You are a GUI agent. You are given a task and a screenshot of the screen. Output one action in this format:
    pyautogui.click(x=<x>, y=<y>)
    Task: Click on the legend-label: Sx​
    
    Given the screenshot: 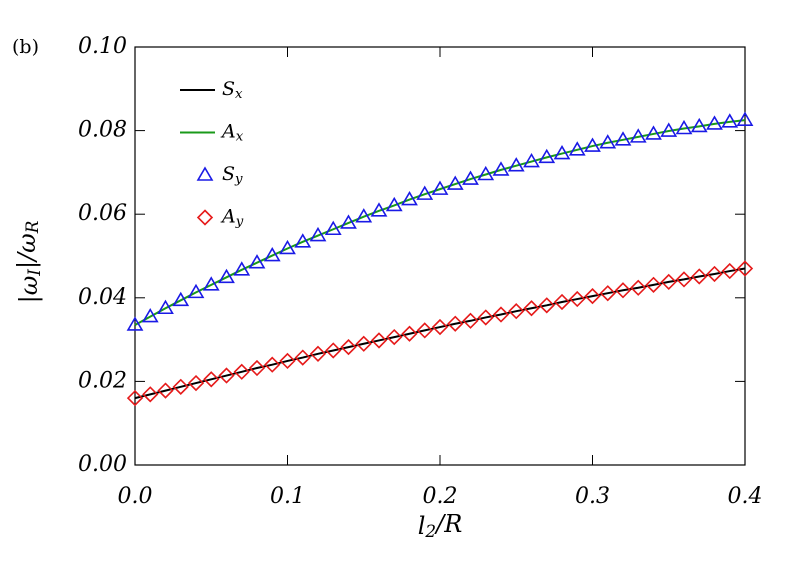 What is the action you would take?
    pyautogui.click(x=232, y=89)
    